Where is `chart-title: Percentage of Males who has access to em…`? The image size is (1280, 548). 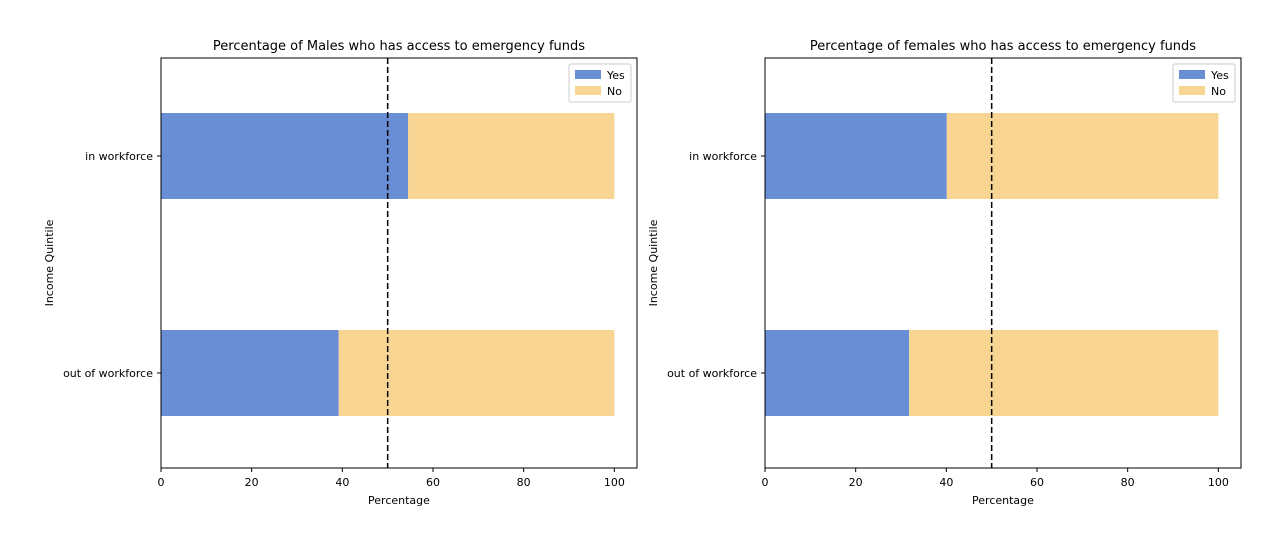
chart-title: Percentage of Males who has access to em… is located at coordinates (399, 46).